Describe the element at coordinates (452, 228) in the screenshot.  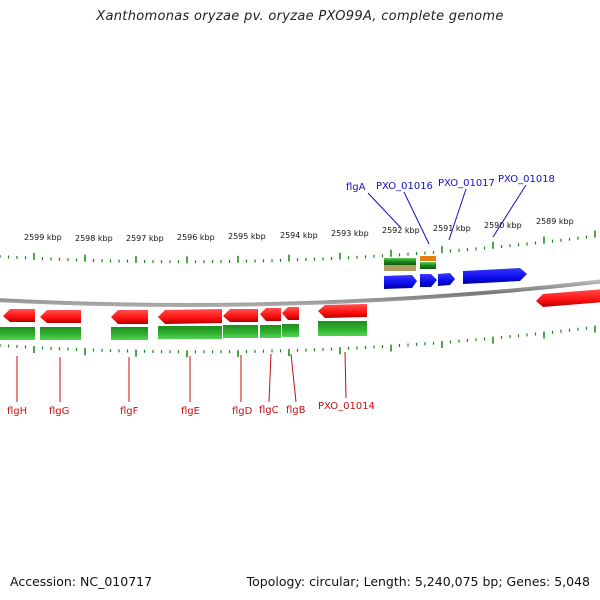
I see `scale-label: 2591 kbp` at that location.